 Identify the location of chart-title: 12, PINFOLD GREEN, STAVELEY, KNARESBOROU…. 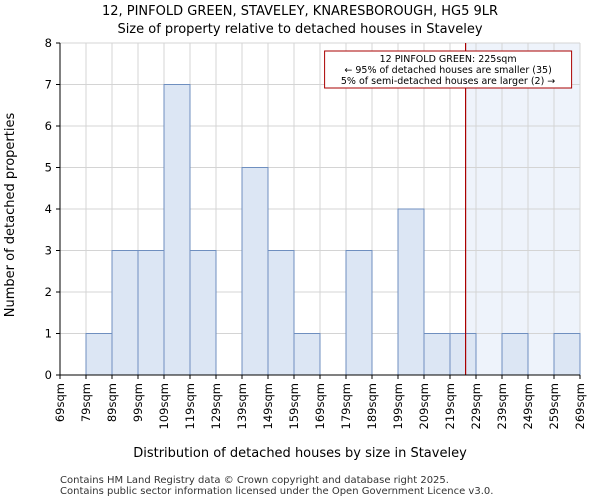
(300, 11).